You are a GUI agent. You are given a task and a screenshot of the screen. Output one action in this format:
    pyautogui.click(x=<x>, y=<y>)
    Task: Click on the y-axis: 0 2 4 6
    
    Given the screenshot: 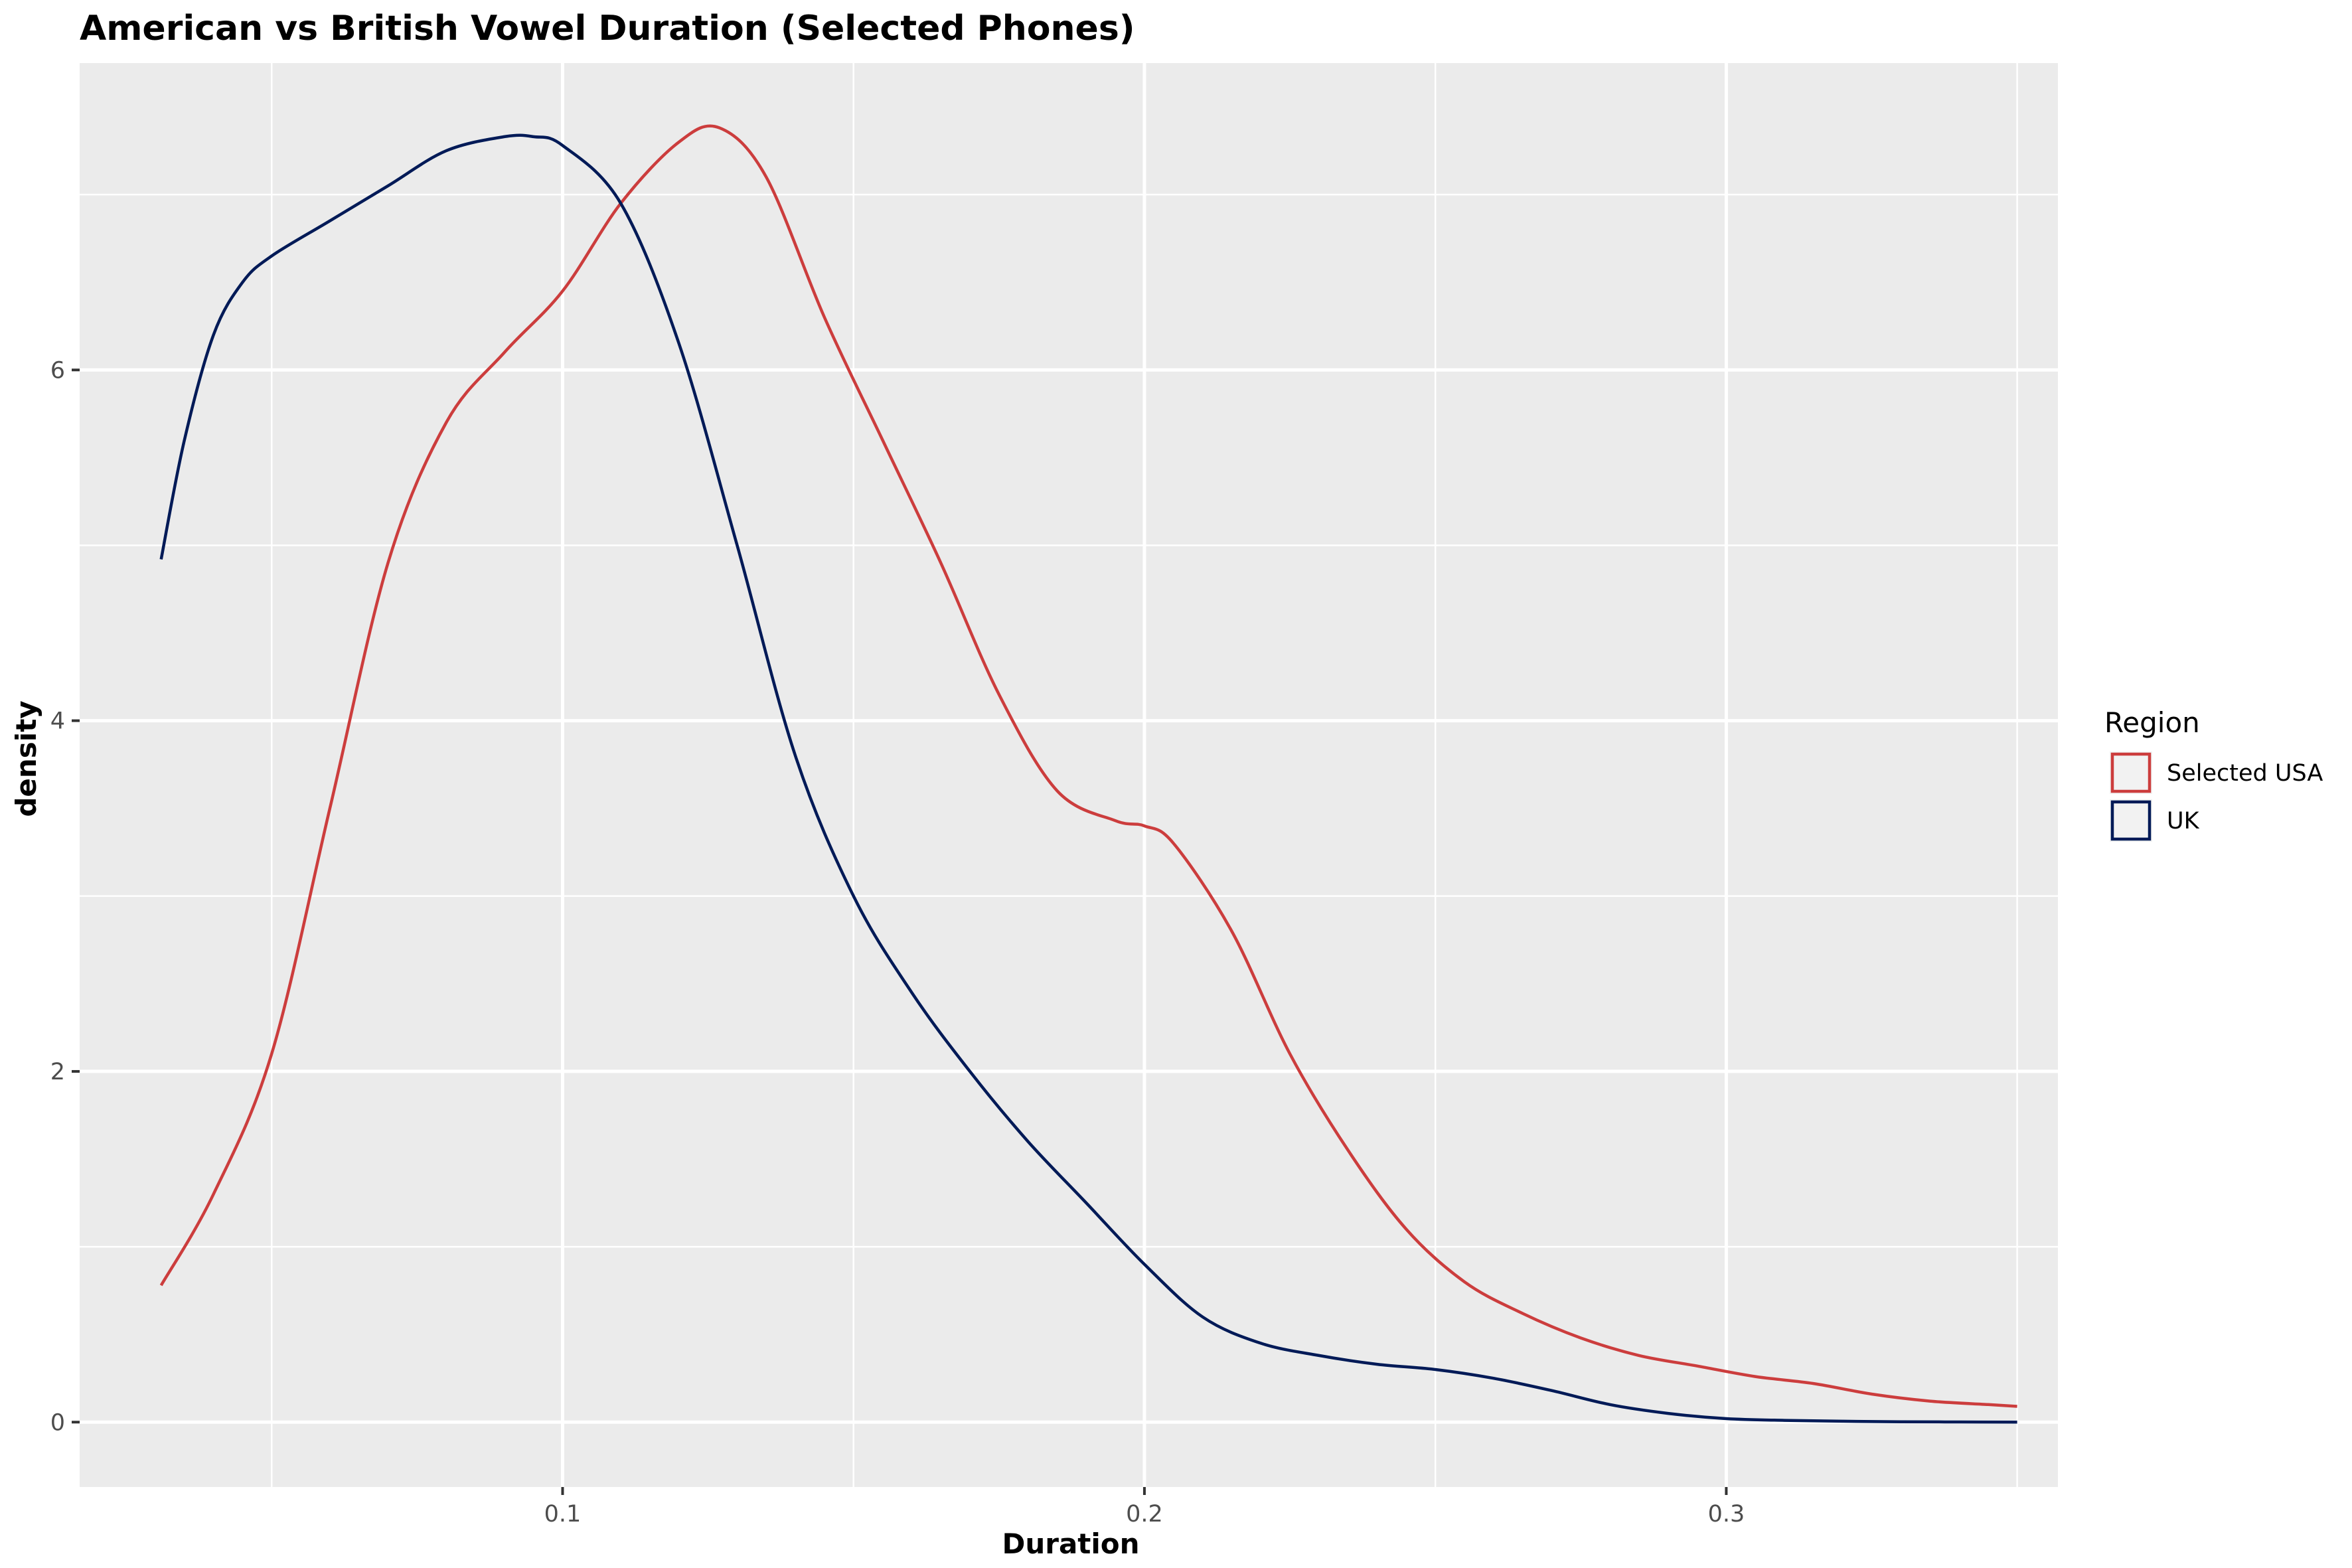 What is the action you would take?
    pyautogui.click(x=65, y=896)
    